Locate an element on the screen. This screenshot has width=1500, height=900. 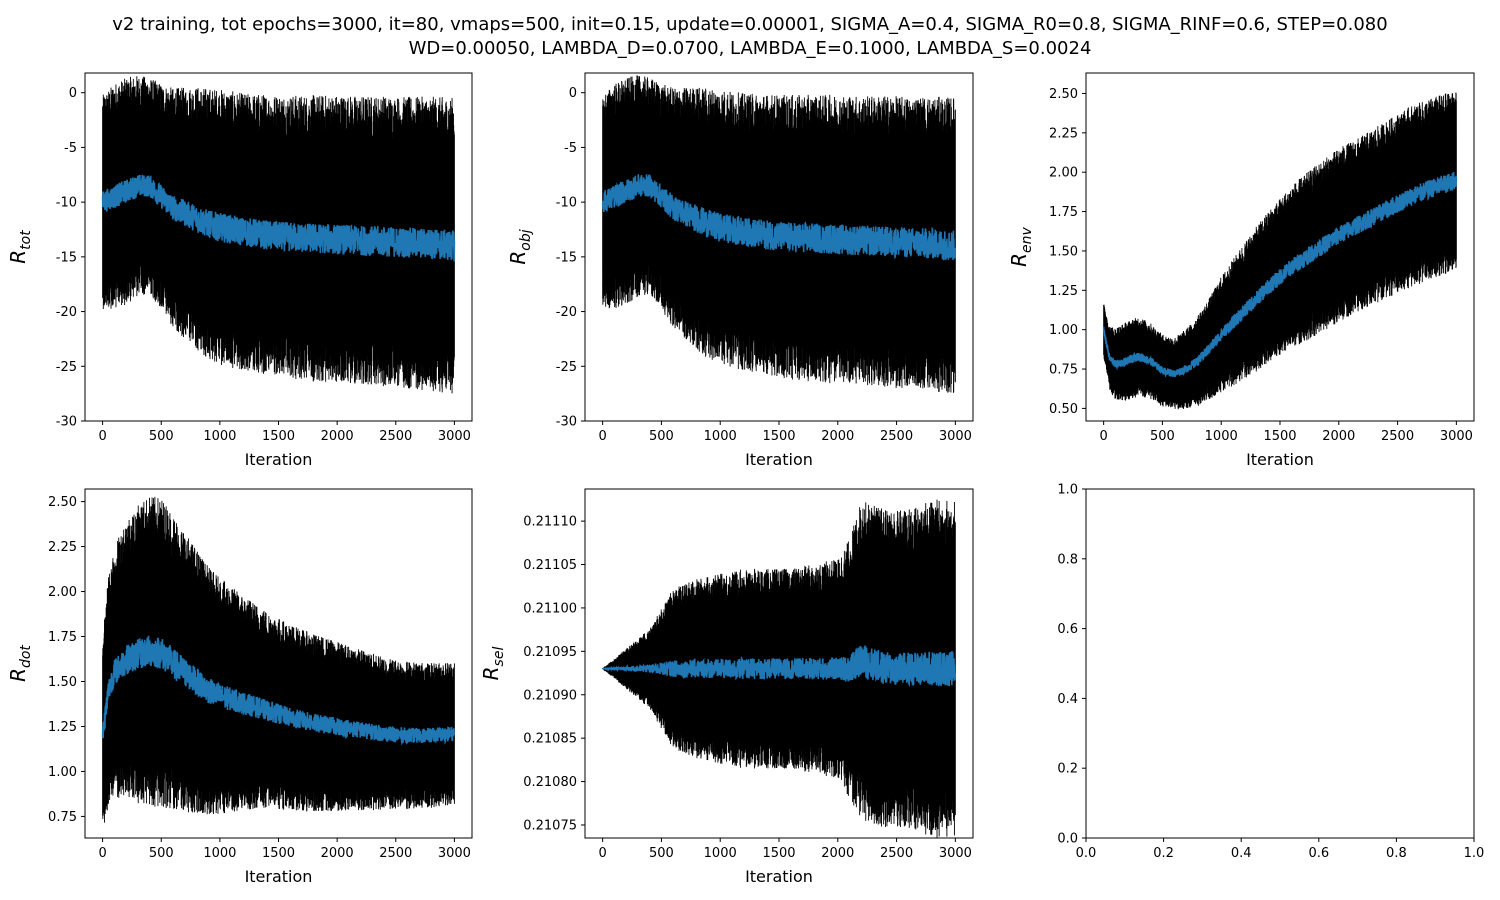
y-tick-label: 0.21080 is located at coordinates (550, 782).